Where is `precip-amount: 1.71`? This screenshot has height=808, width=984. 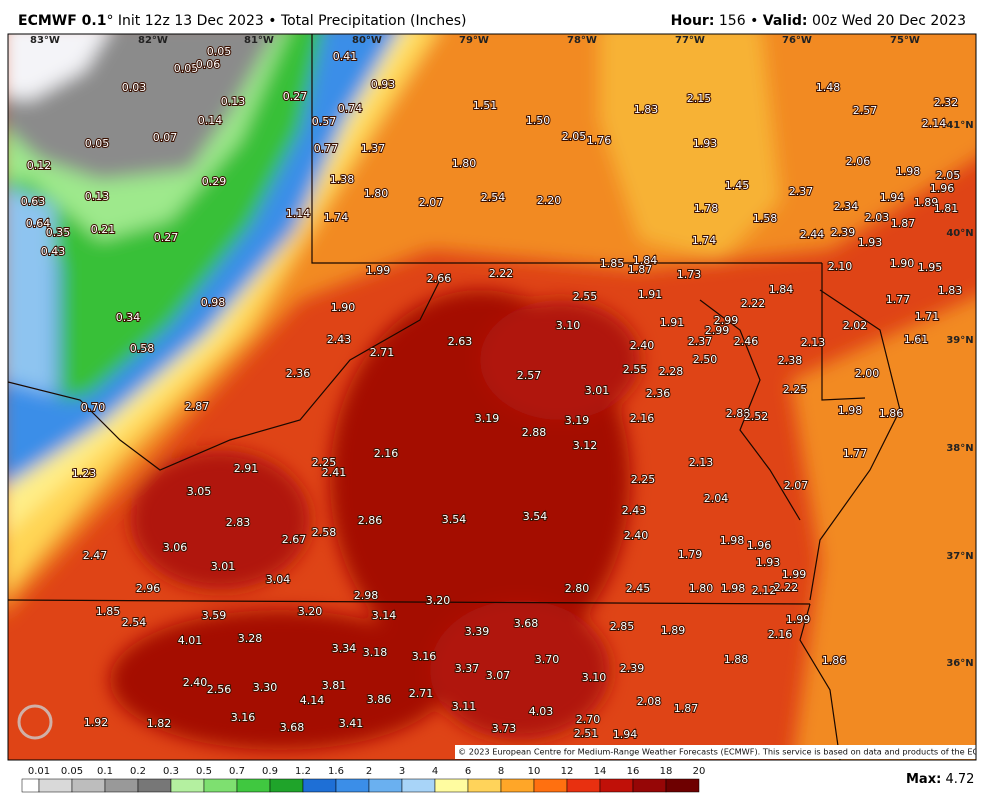
precip-amount: 1.71 is located at coordinates (927, 316).